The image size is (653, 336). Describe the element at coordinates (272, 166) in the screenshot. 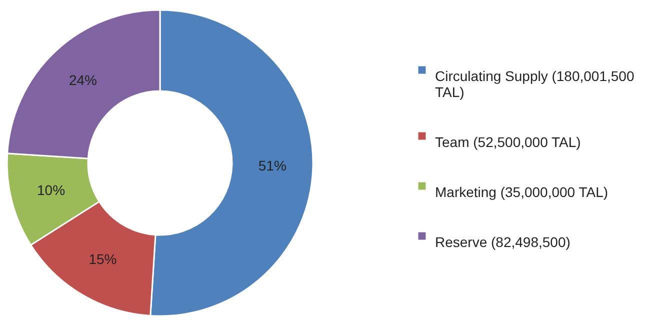

I see `data-label: 51%` at that location.